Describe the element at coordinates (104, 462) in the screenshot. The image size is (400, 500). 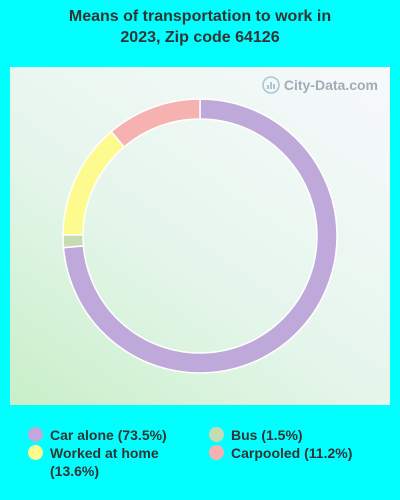
I see `legend-label-worked-at-home: Worked at home (13.6%)` at that location.